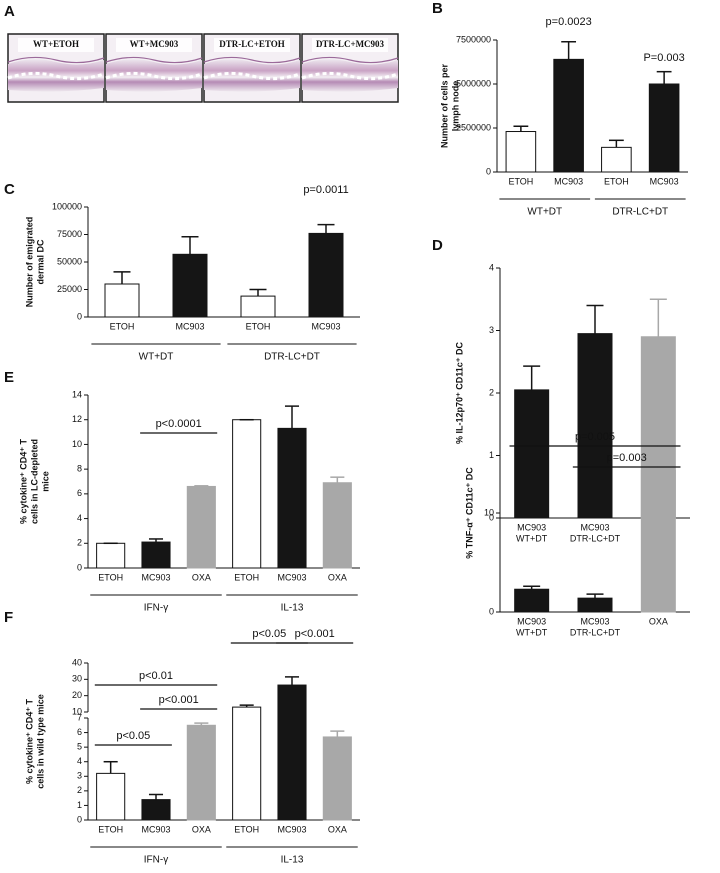 This screenshot has height=873, width=720. What do you see at coordinates (69, 261) in the screenshot?
I see `y-tick-label: 50000` at bounding box center [69, 261].